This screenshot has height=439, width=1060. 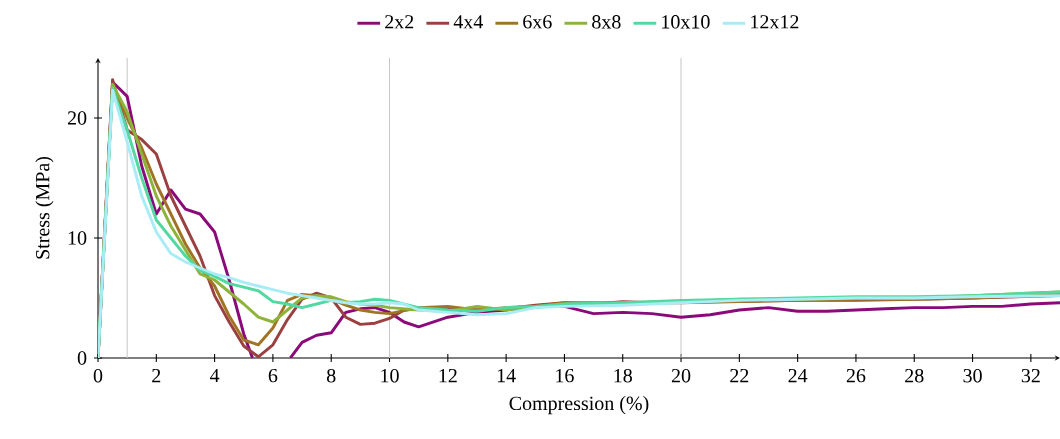 What do you see at coordinates (537, 22) in the screenshot?
I see `legend-label: 6x6` at bounding box center [537, 22].